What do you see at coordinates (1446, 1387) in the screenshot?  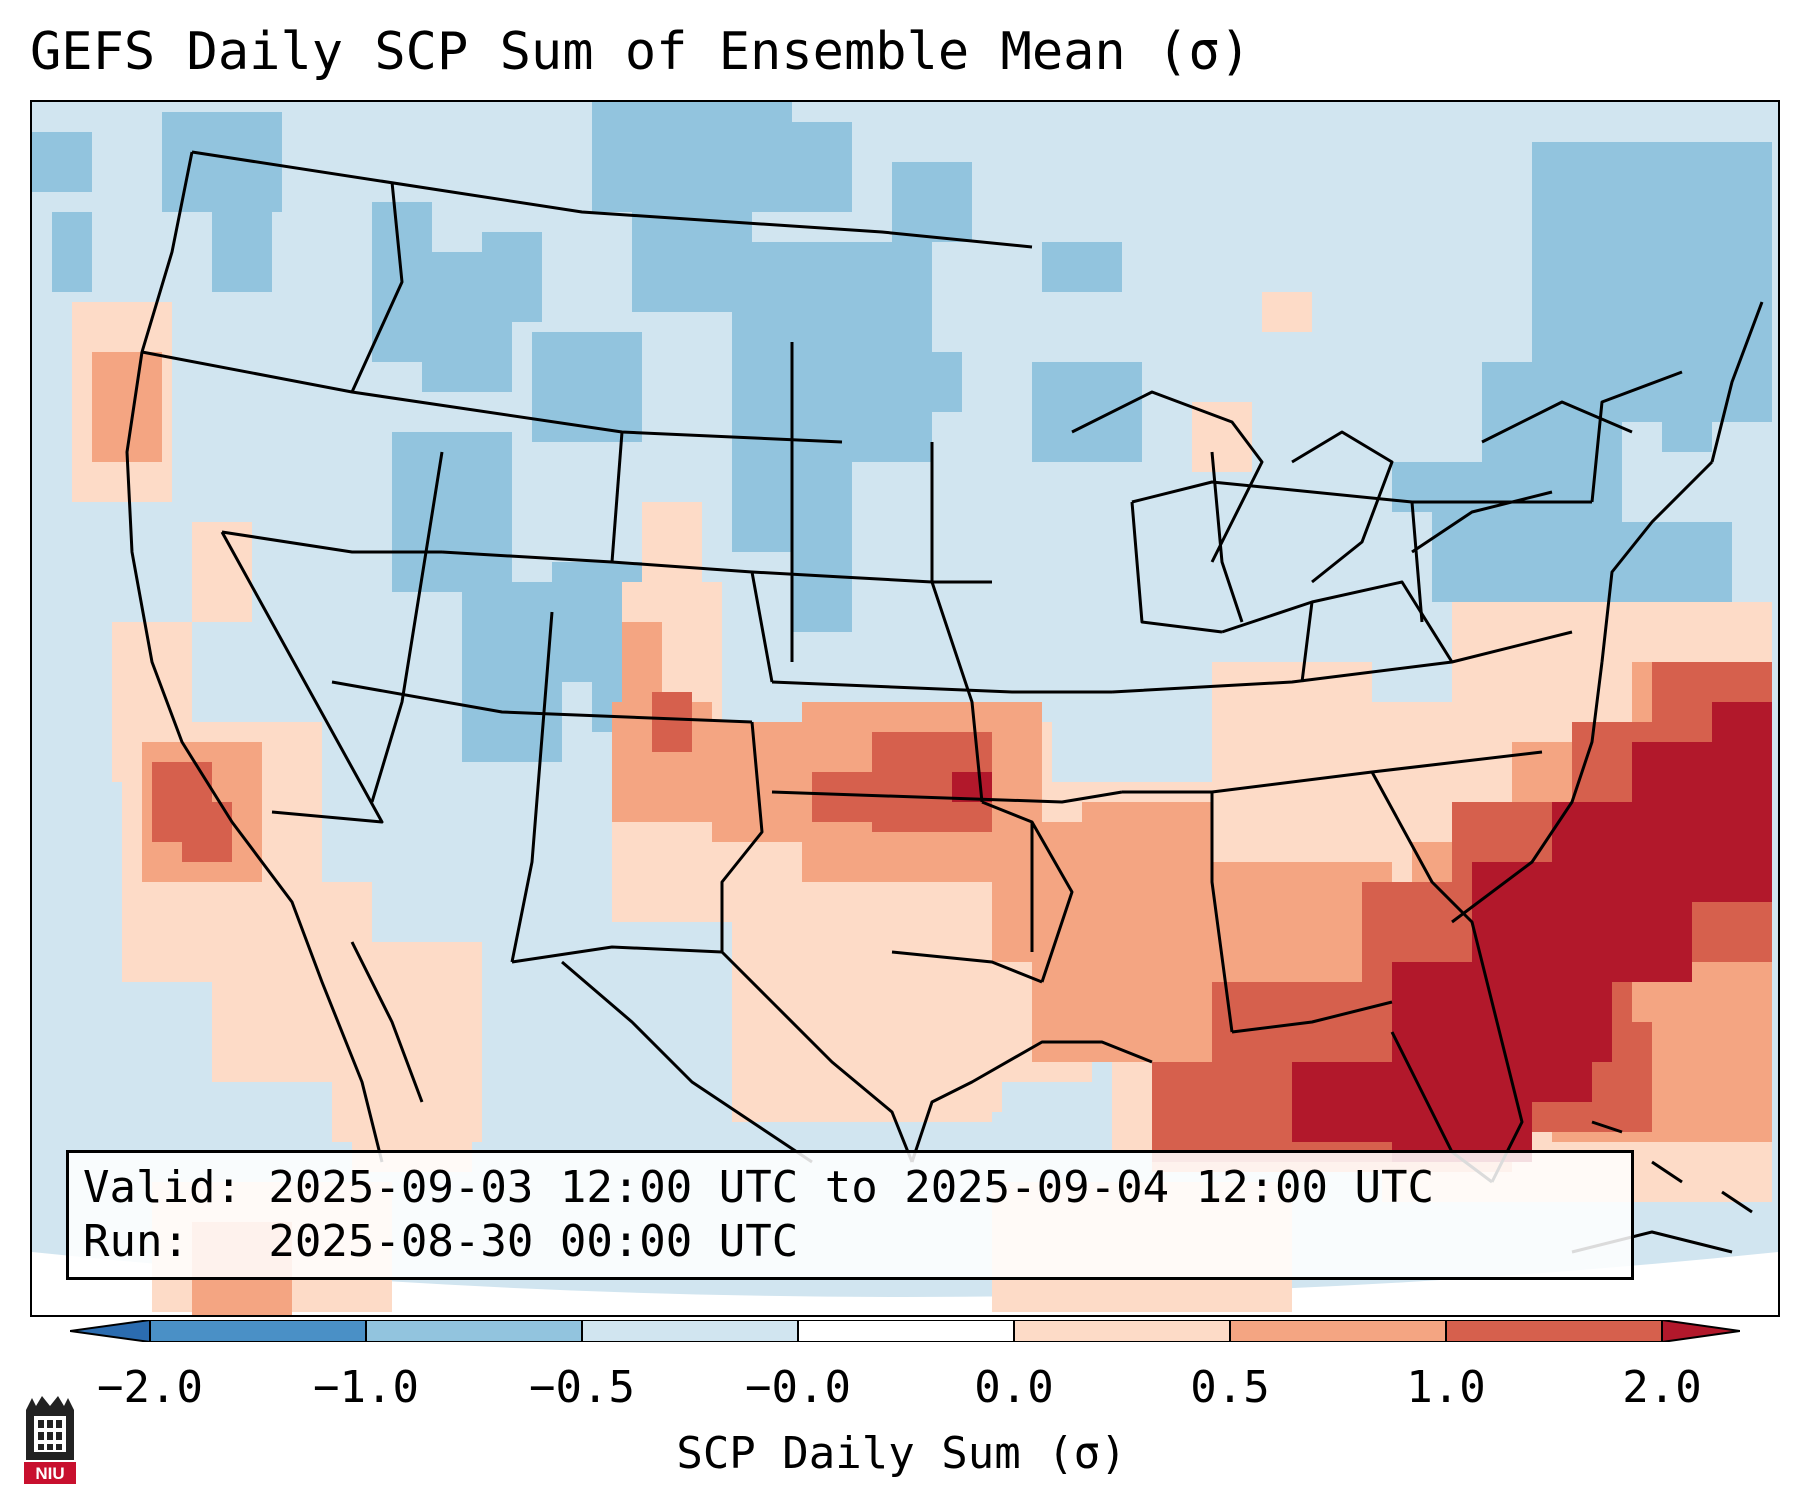 I see `colorbar-tick-label: 1.0` at bounding box center [1446, 1387].